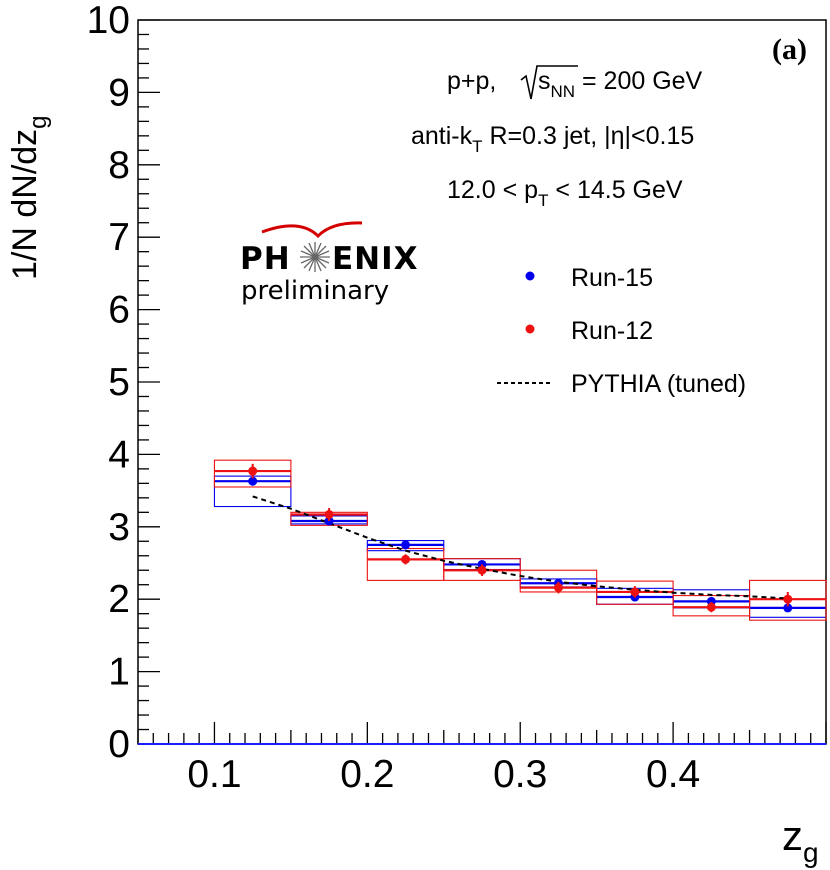 The width and height of the screenshot is (830, 870). What do you see at coordinates (119, 599) in the screenshot?
I see `y-tick-label: 2` at bounding box center [119, 599].